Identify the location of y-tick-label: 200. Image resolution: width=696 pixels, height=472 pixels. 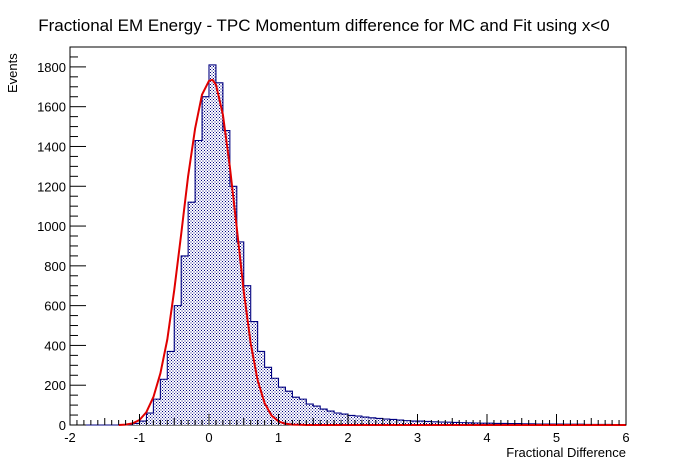
(55, 385).